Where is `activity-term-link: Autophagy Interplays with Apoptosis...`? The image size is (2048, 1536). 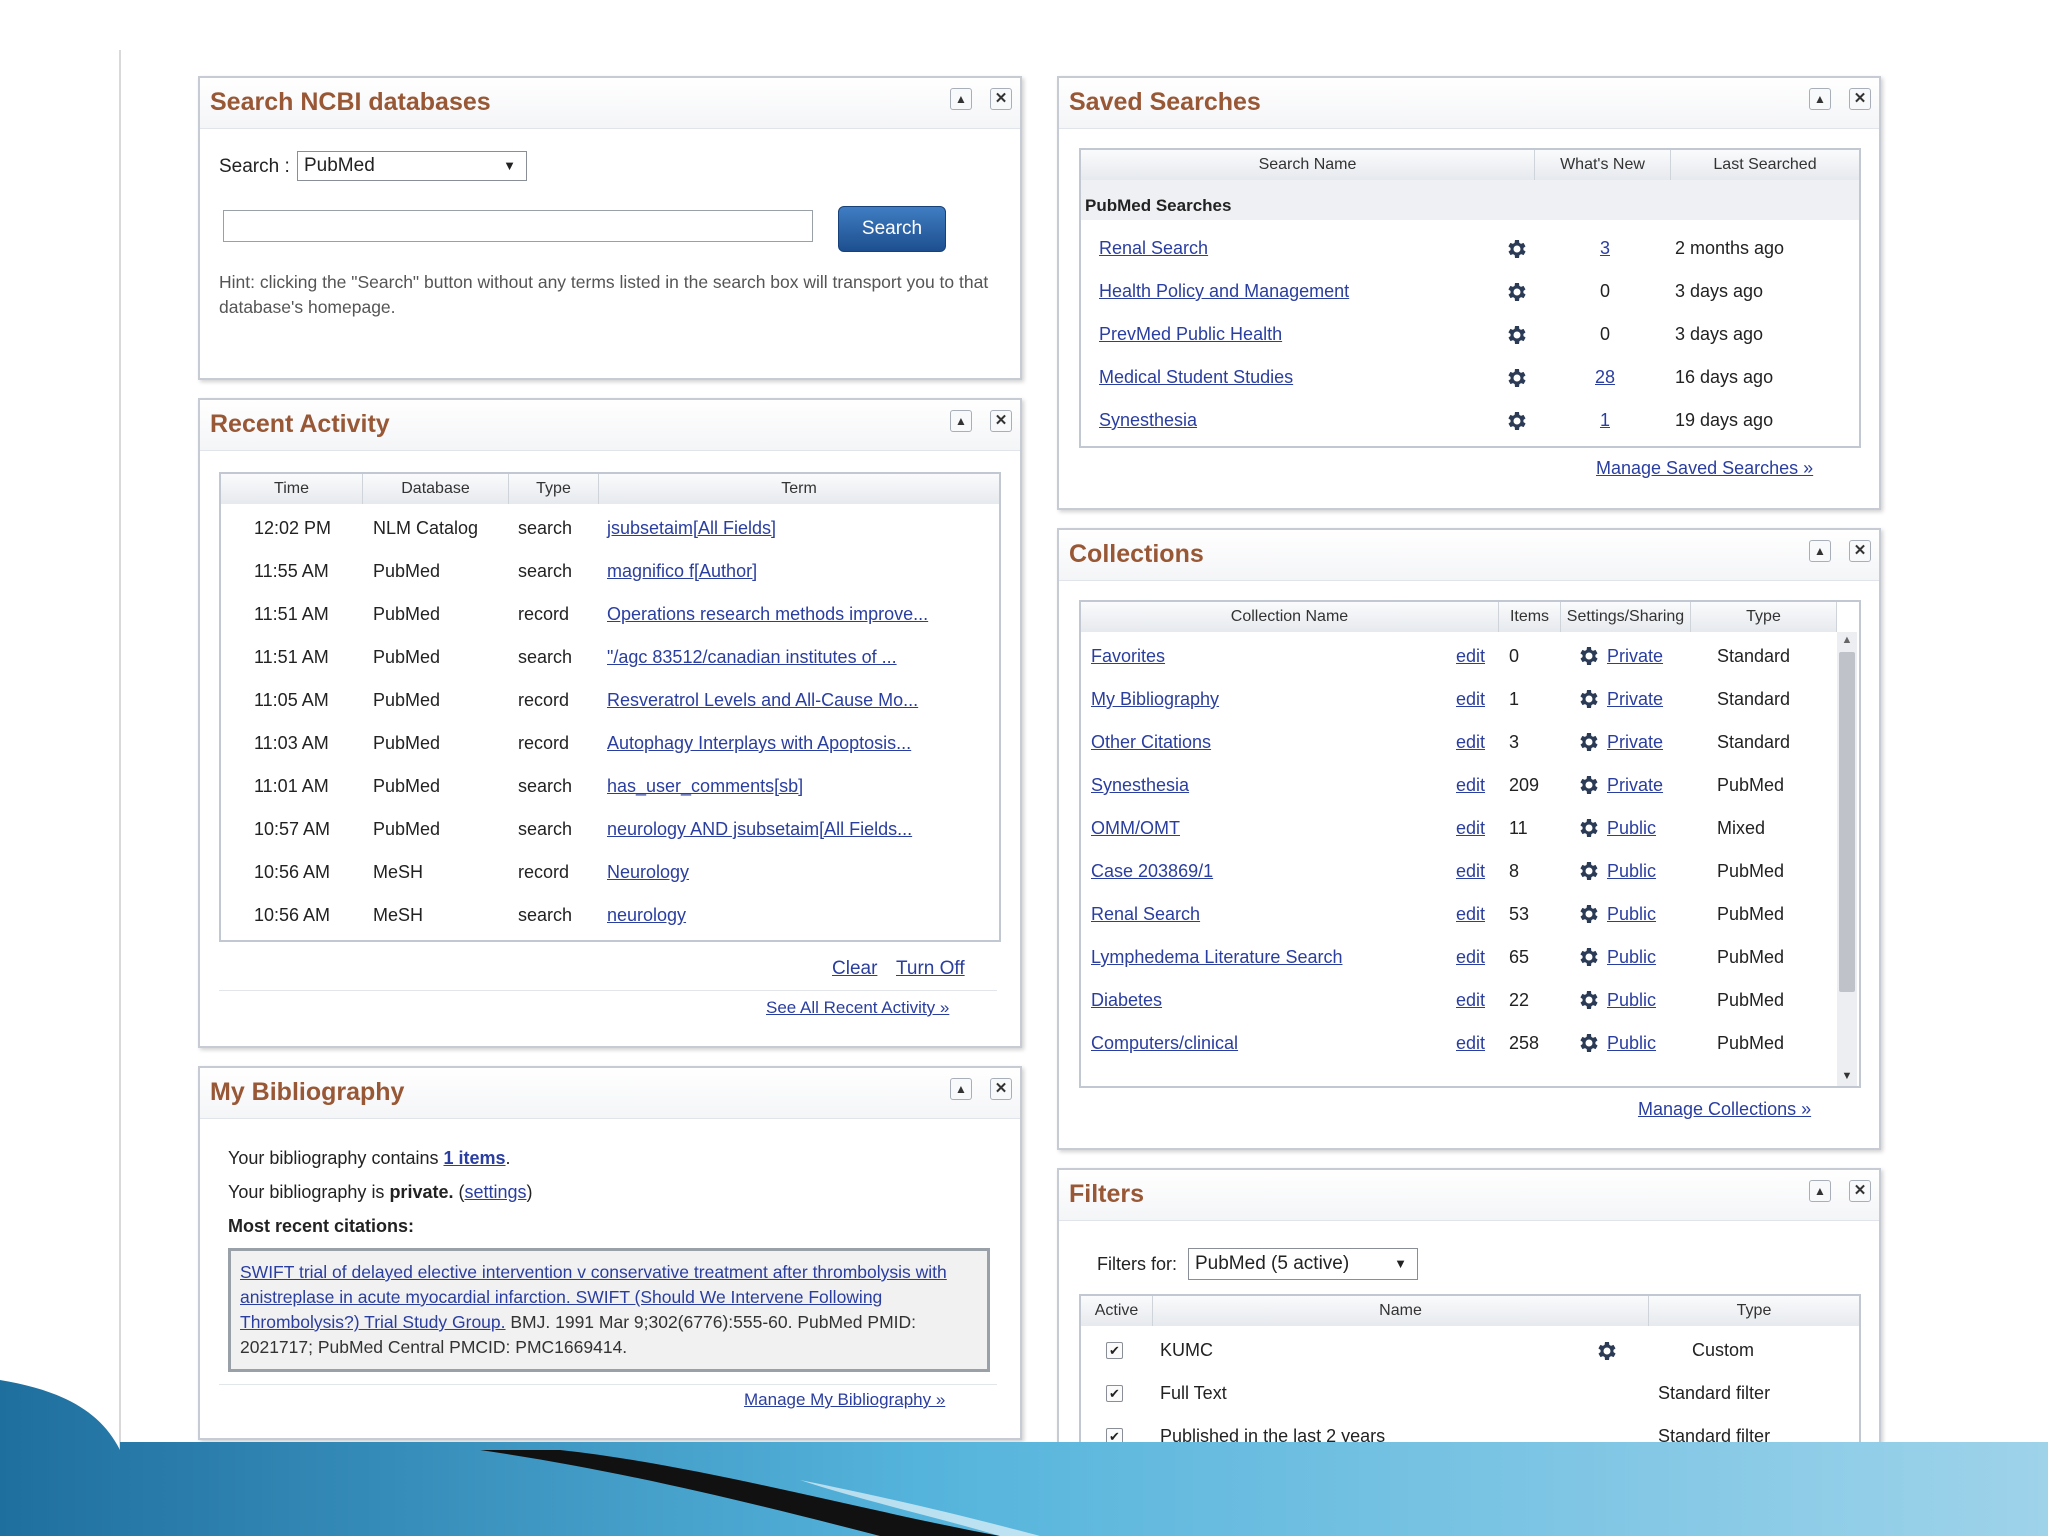 activity-term-link: Autophagy Interplays with Apoptosis... is located at coordinates (759, 743).